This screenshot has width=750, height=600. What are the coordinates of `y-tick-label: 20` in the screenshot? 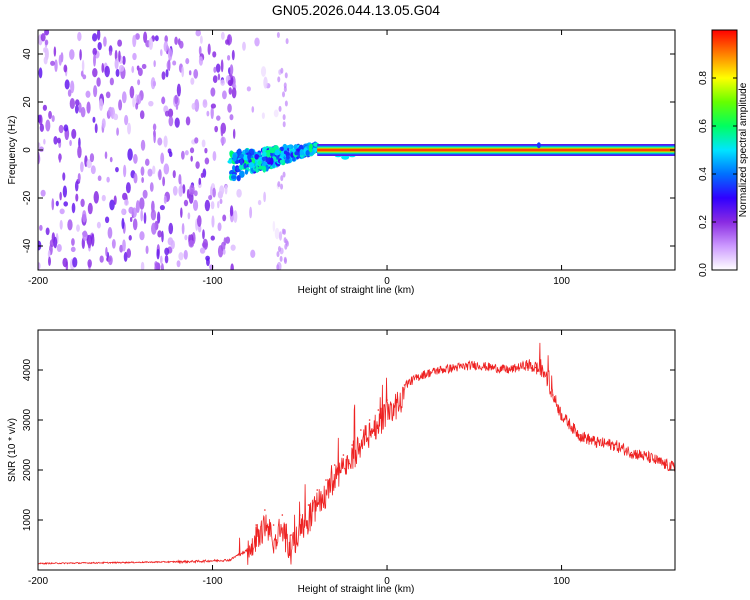 It's located at (27, 102).